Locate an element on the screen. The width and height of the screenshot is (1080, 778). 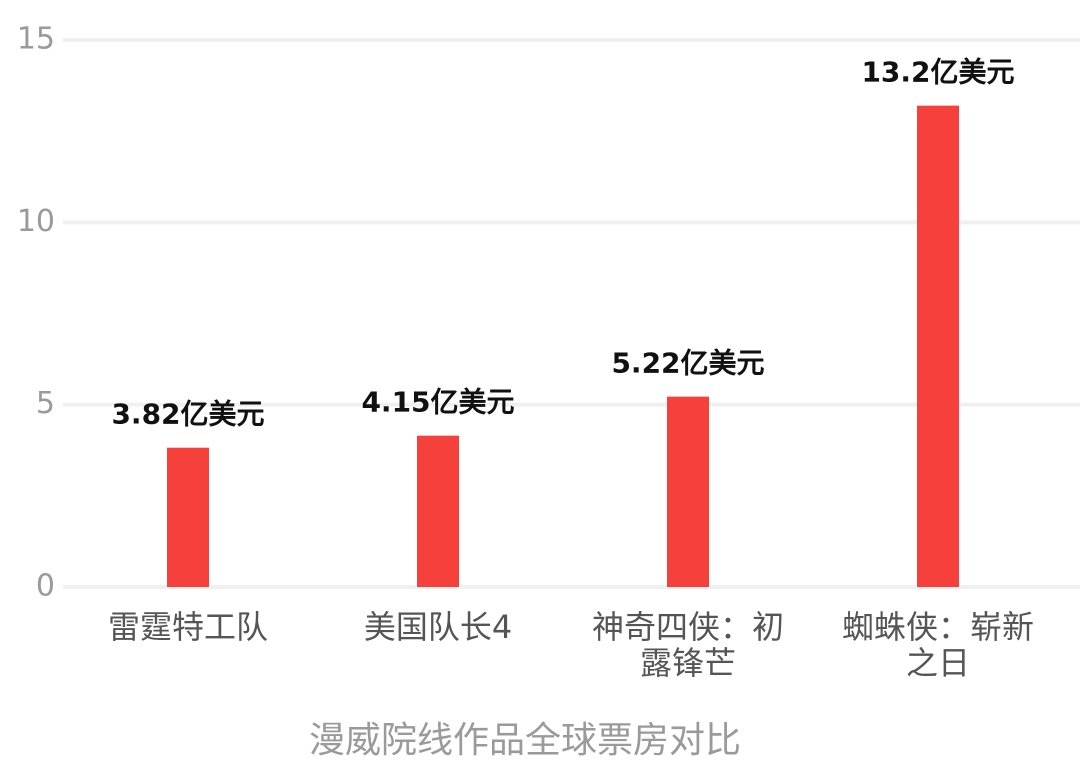
y-tick-label: 15 is located at coordinates (36, 39).